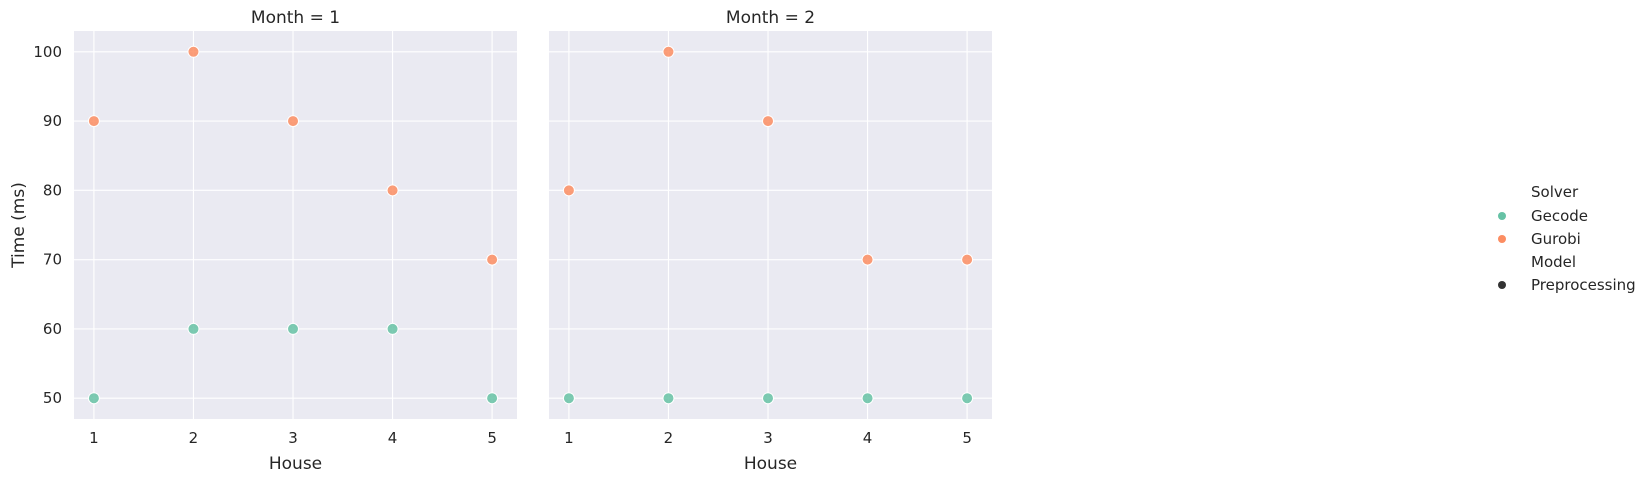  What do you see at coordinates (19, 225) in the screenshot?
I see `y-axis-label: Time (ms)` at bounding box center [19, 225].